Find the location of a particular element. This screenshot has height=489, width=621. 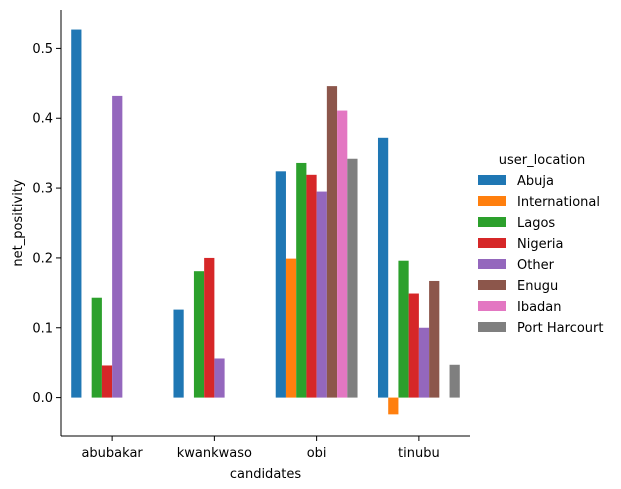

bar-international-tinubu is located at coordinates (393, 406).